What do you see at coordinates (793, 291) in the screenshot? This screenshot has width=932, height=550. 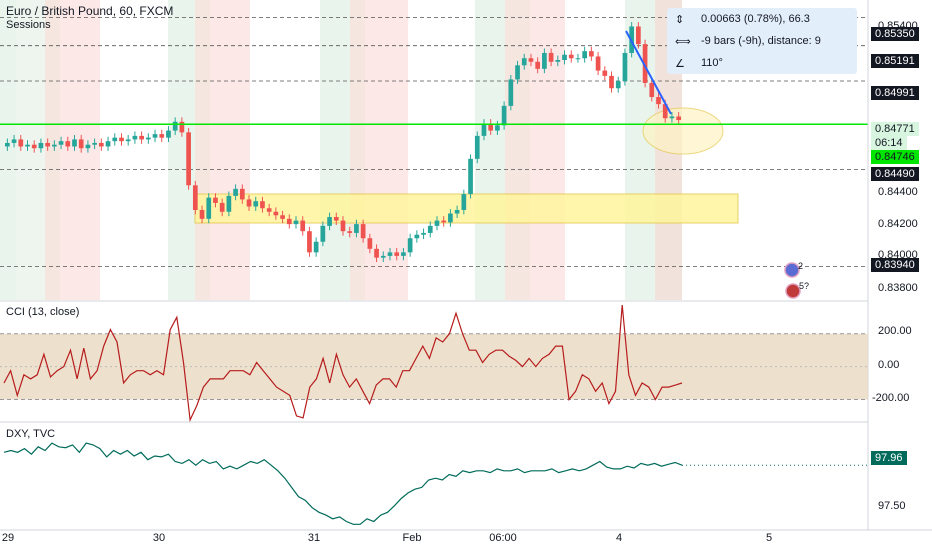 I see `event-flag-uk` at bounding box center [793, 291].